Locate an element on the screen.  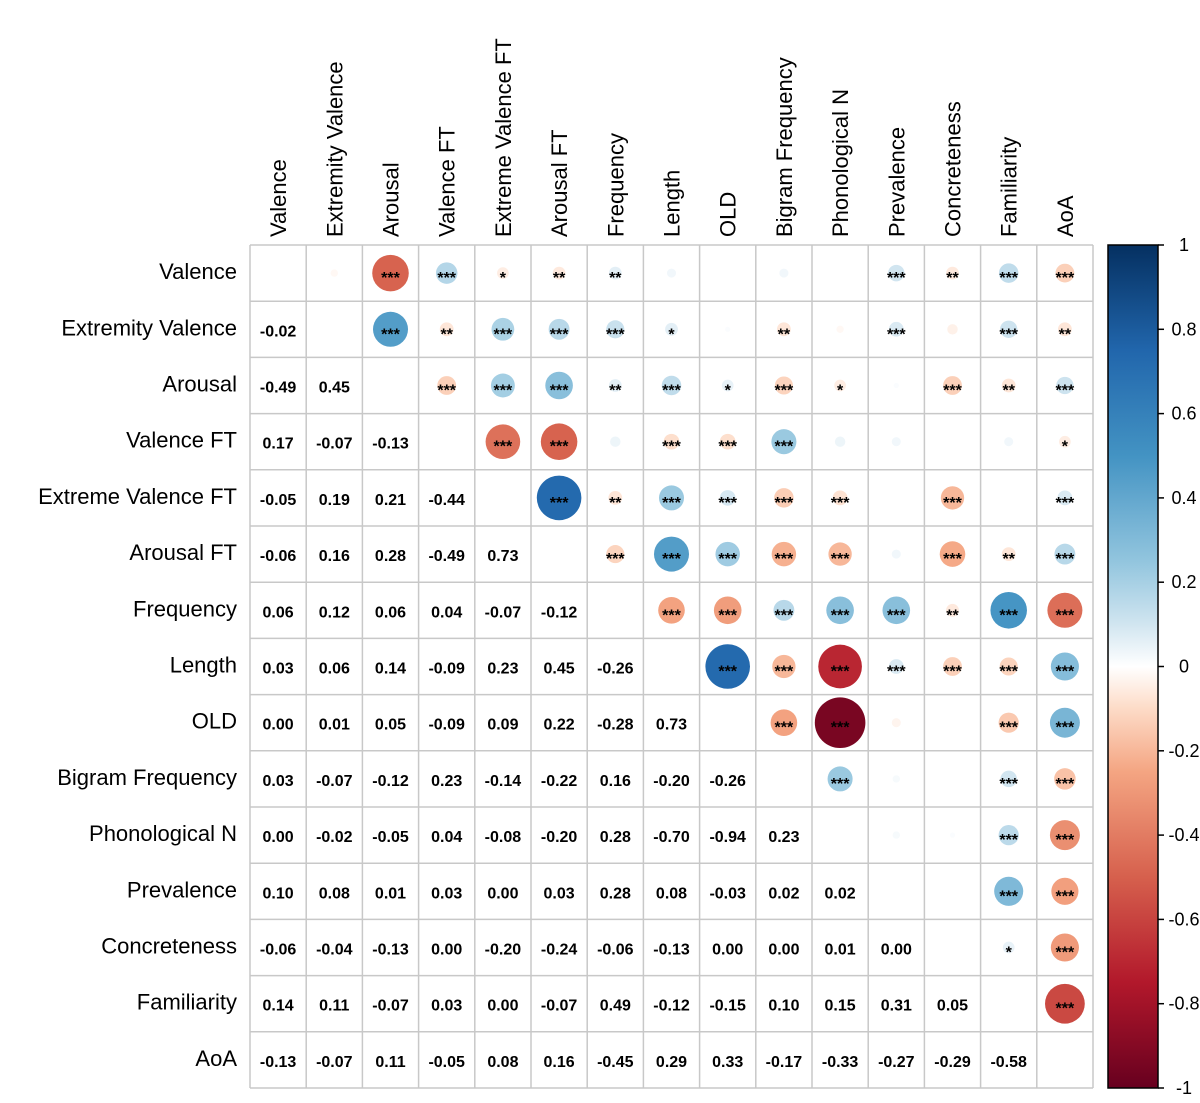
coefficient-label: 0.14 is located at coordinates (278, 1006).